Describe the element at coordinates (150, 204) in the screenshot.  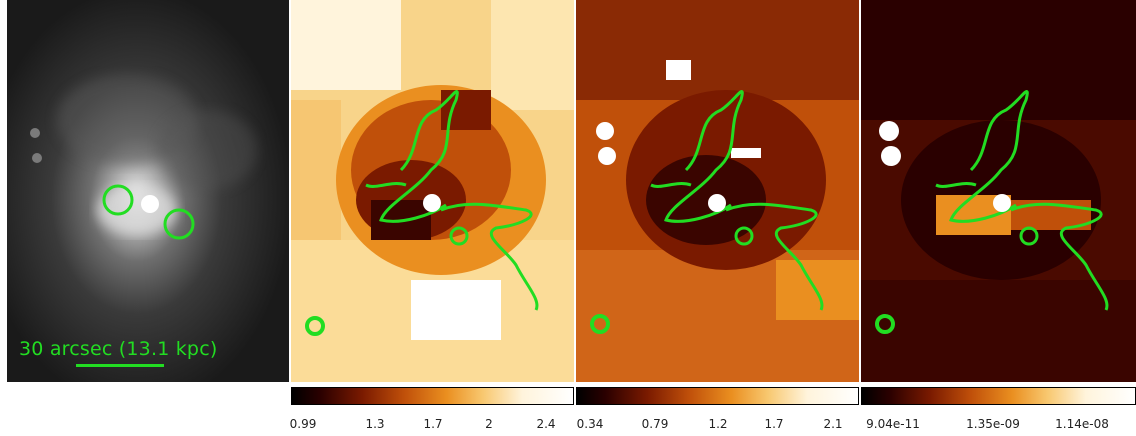
I see `masked-point-source` at that location.